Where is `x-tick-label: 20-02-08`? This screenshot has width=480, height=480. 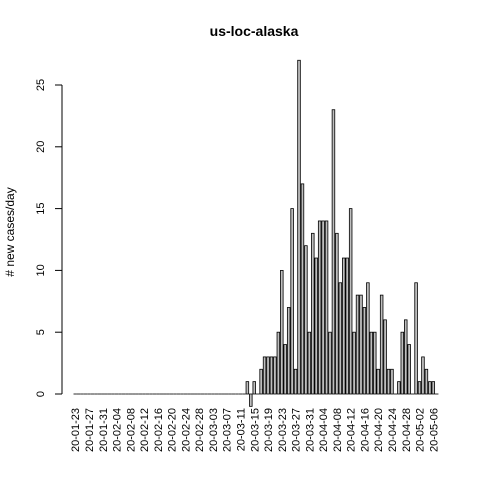
x-tick-label: 20-02-08 is located at coordinates (131, 430).